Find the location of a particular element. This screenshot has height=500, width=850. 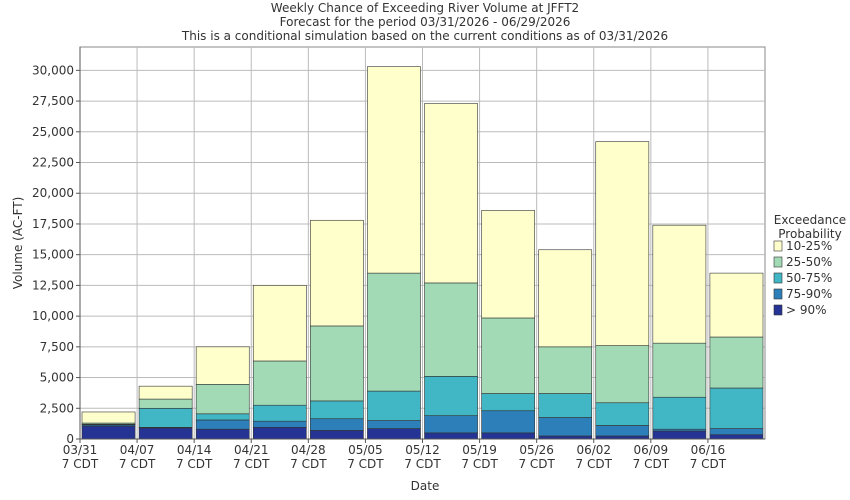

x-tick-label: 06/16 7 CDT is located at coordinates (708, 457).